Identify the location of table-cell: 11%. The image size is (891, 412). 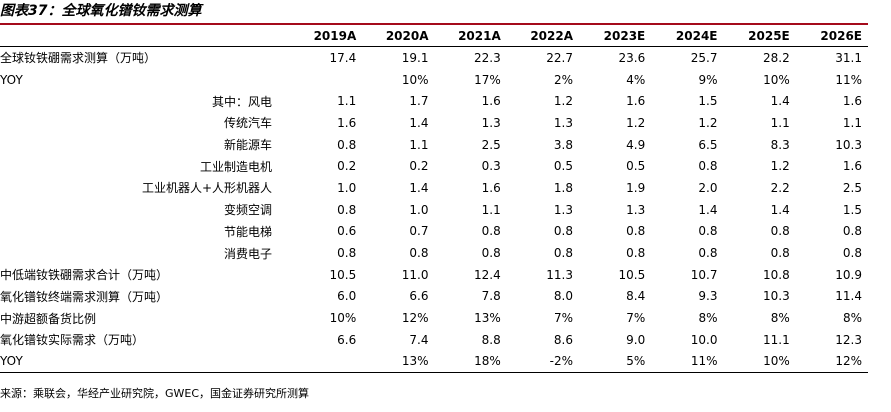
(848, 79).